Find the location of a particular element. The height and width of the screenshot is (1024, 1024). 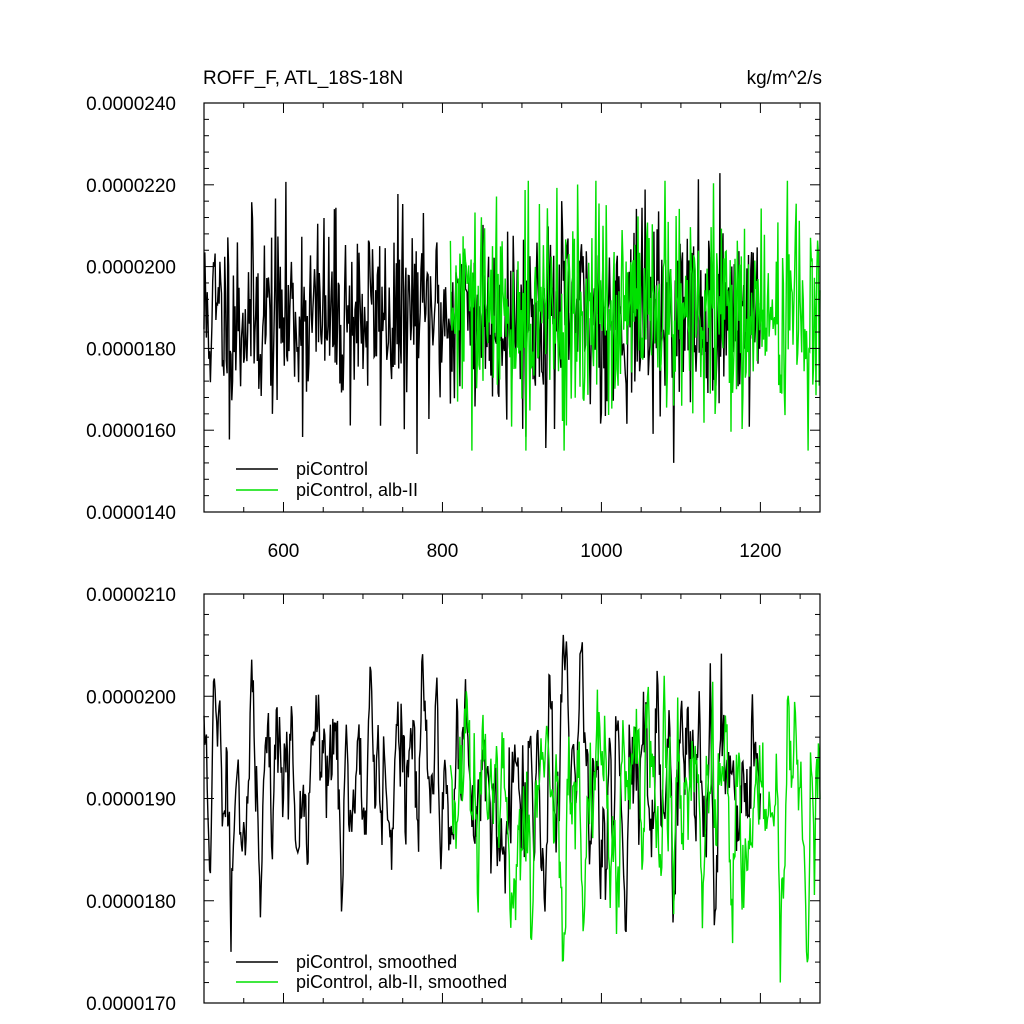

x-tick-label: 600 is located at coordinates (284, 551).